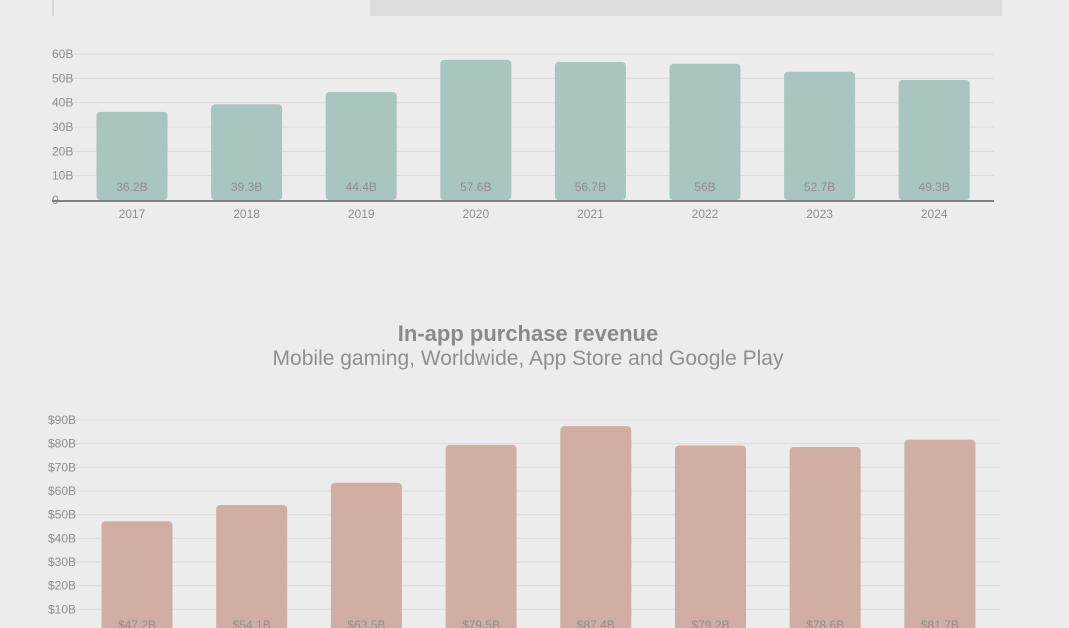  What do you see at coordinates (825, 623) in the screenshot?
I see `data-label: $78.6B` at bounding box center [825, 623].